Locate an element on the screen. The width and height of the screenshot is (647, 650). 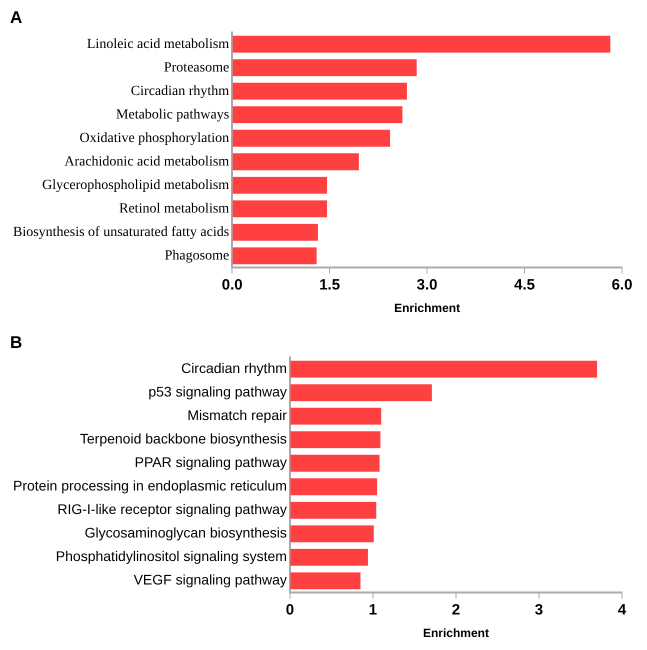
x-tick-label: 1.5 is located at coordinates (329, 285).